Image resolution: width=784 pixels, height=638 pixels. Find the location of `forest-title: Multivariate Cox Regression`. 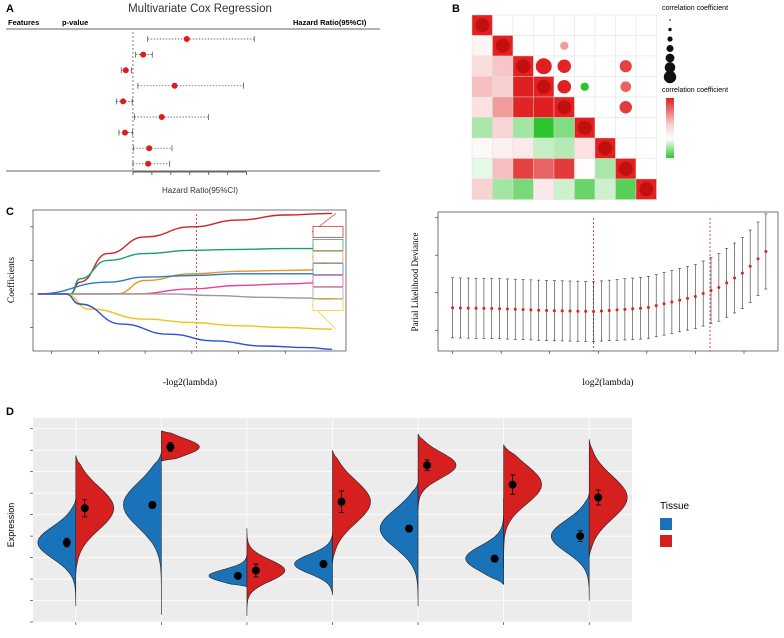

forest-title: Multivariate Cox Regression is located at coordinates (200, 9).